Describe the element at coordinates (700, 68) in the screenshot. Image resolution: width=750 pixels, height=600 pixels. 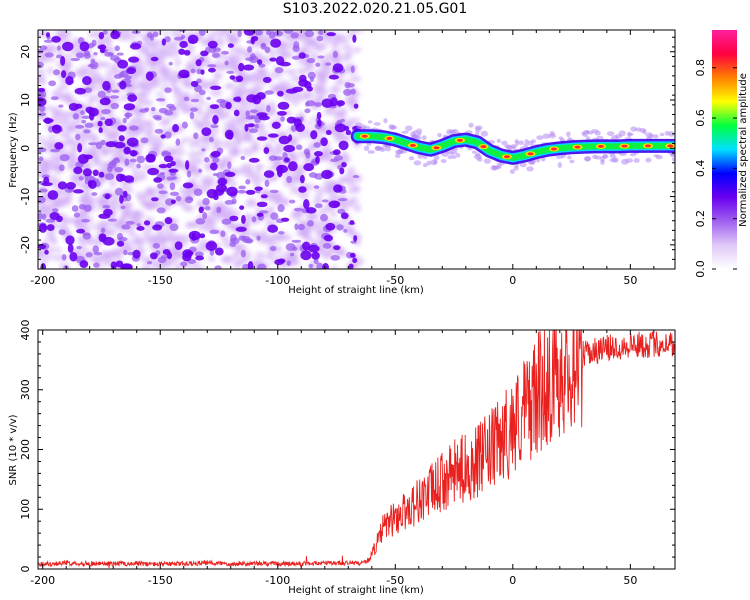
I see `colorbar-tick-label: 0.8` at that location.